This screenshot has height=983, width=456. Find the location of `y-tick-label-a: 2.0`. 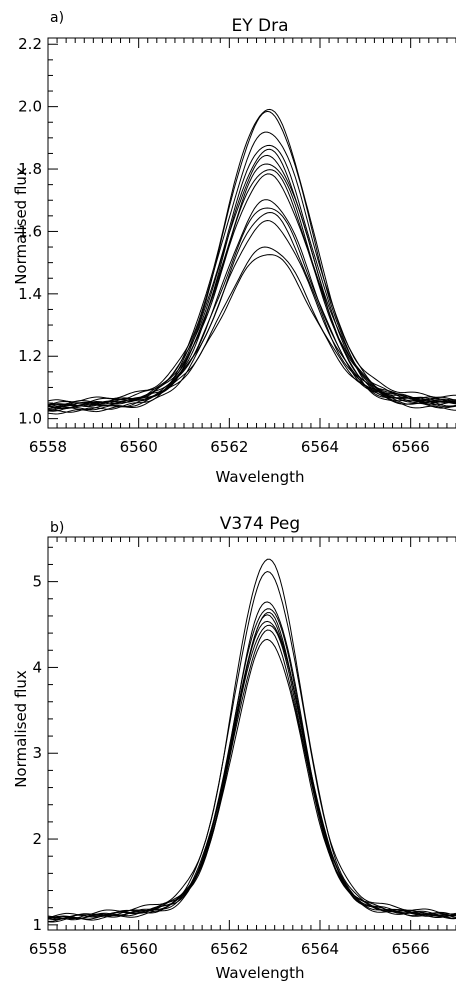

y-tick-label-a: 2.0 is located at coordinates (30, 107).